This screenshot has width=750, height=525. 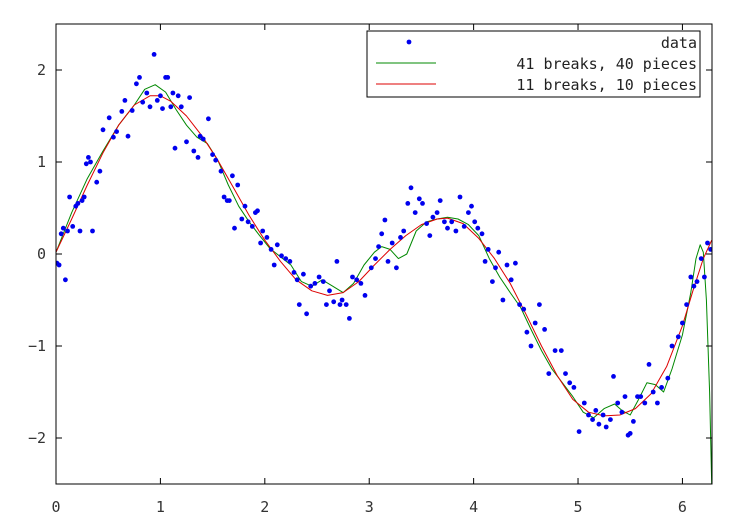 What do you see at coordinates (41, 162) in the screenshot?
I see `y-tick-label: 1` at bounding box center [41, 162].